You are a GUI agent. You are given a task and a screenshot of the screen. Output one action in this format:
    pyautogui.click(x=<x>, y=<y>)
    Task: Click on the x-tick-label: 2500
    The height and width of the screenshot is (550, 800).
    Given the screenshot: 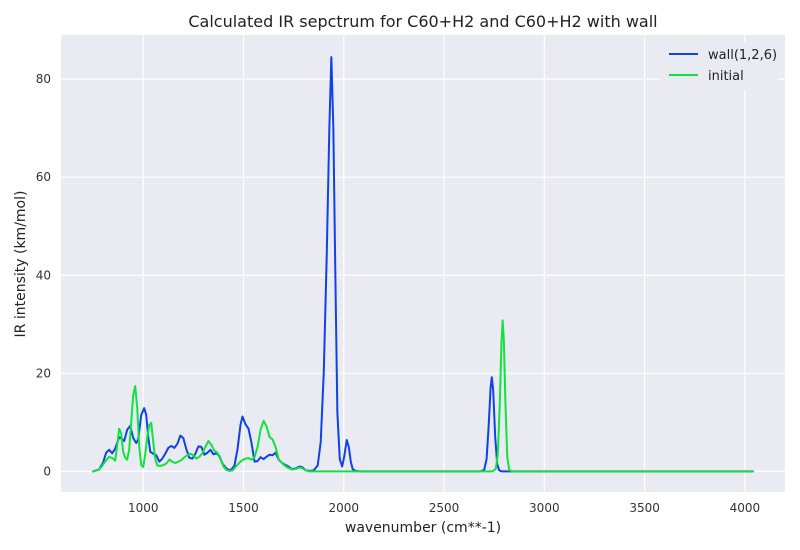 What is the action you would take?
    pyautogui.click(x=444, y=508)
    